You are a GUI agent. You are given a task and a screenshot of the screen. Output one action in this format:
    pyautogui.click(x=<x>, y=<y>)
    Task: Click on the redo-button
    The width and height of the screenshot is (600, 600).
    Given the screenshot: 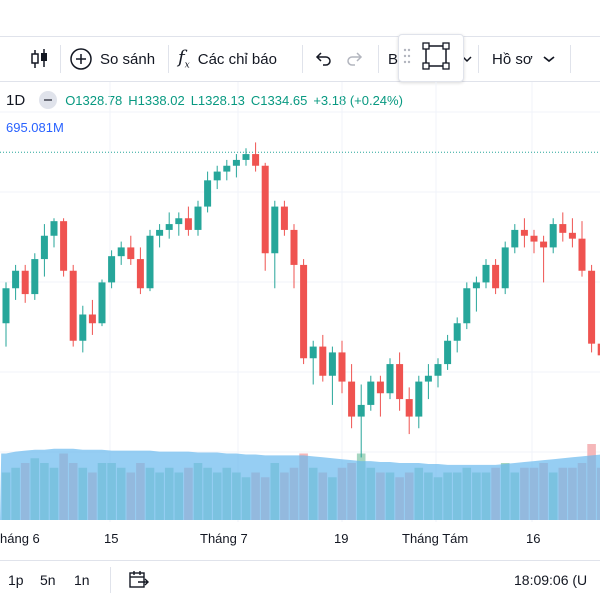 What is the action you would take?
    pyautogui.click(x=355, y=59)
    